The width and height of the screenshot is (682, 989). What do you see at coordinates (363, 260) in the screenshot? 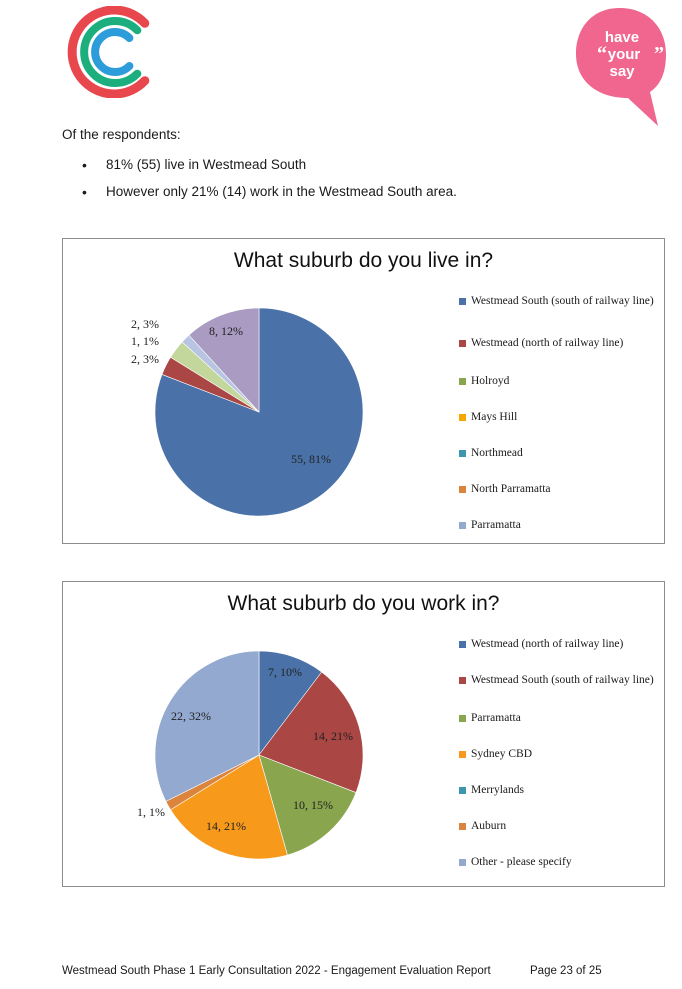
I see `chart-title: What suburb do you live in?` at bounding box center [363, 260].